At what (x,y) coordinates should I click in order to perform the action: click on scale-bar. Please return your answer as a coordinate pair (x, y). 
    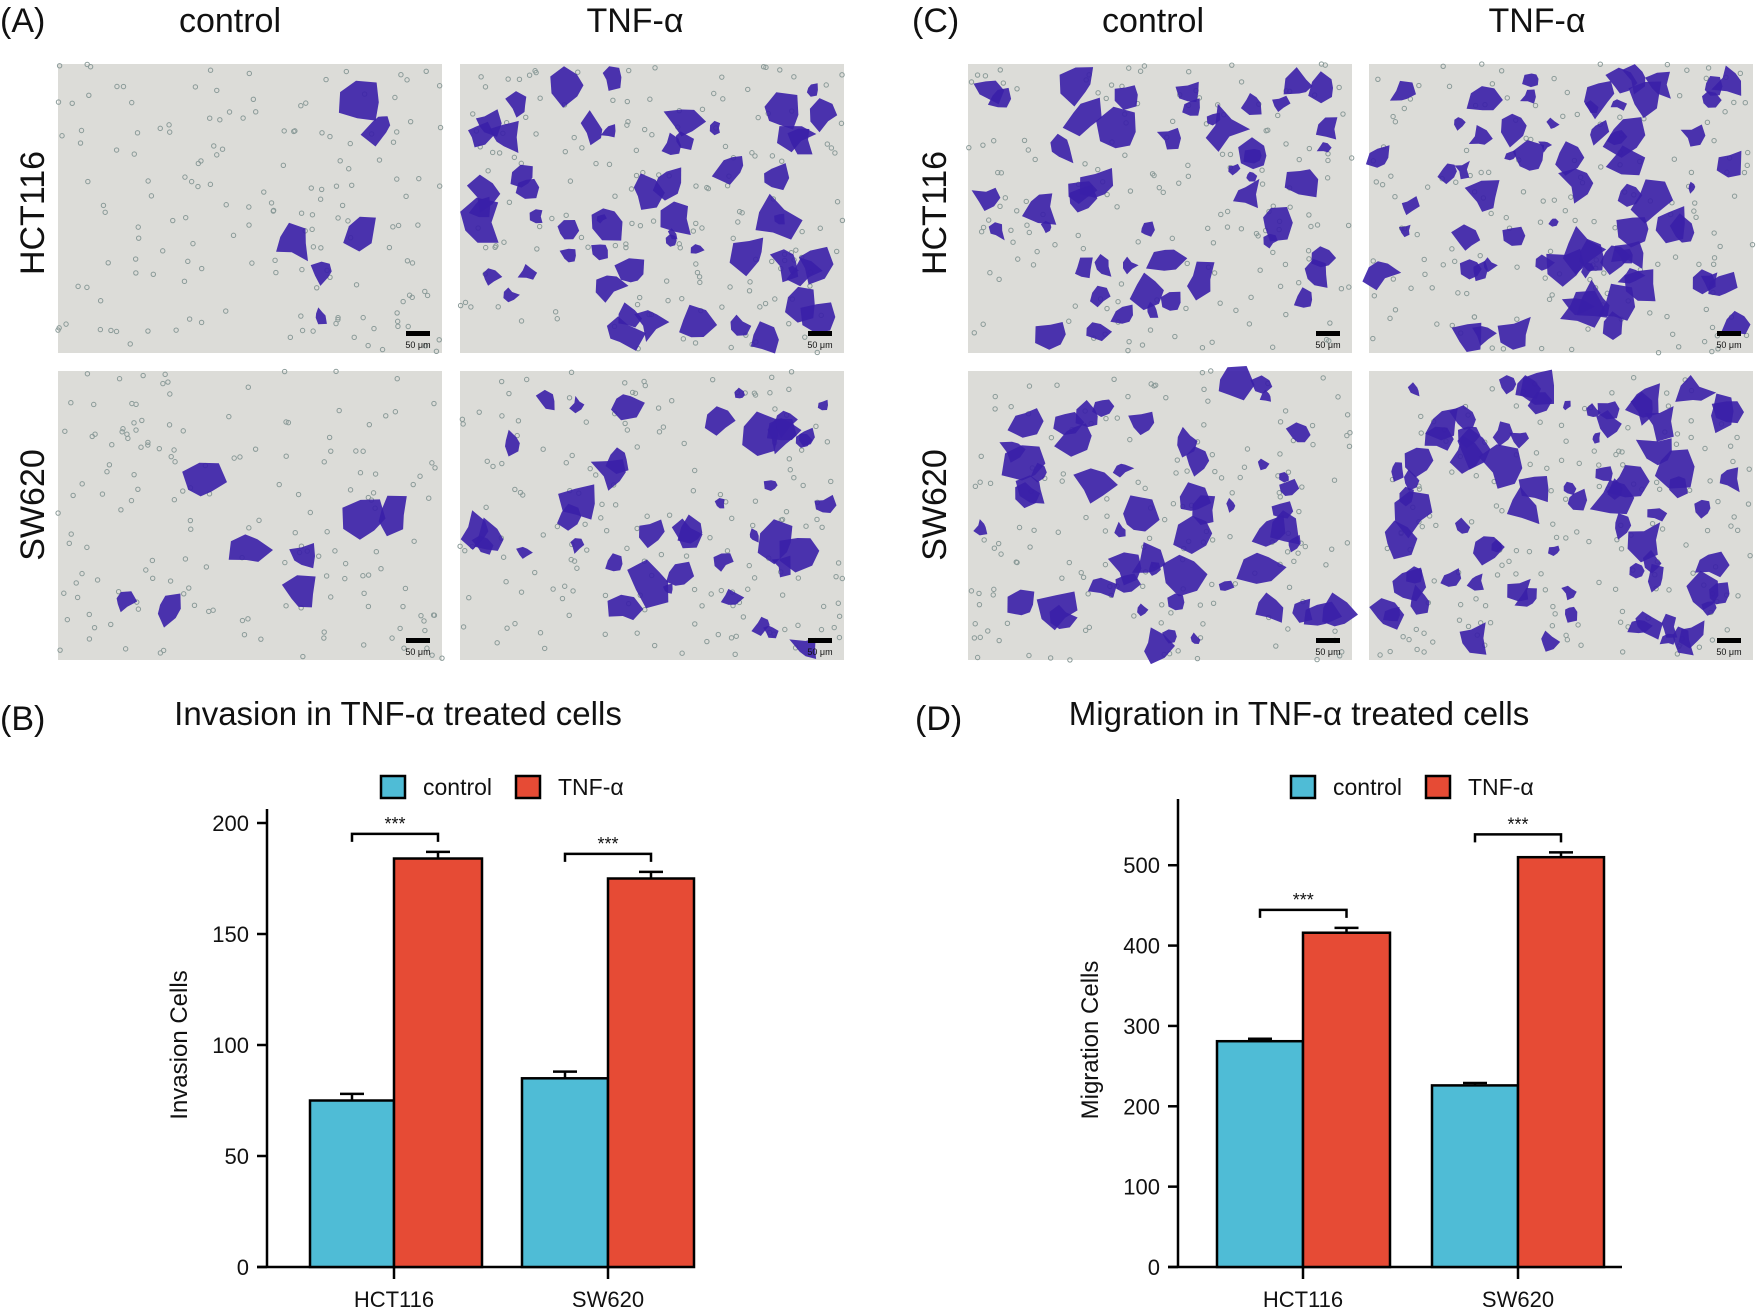
    Looking at the image, I should click on (1328, 333).